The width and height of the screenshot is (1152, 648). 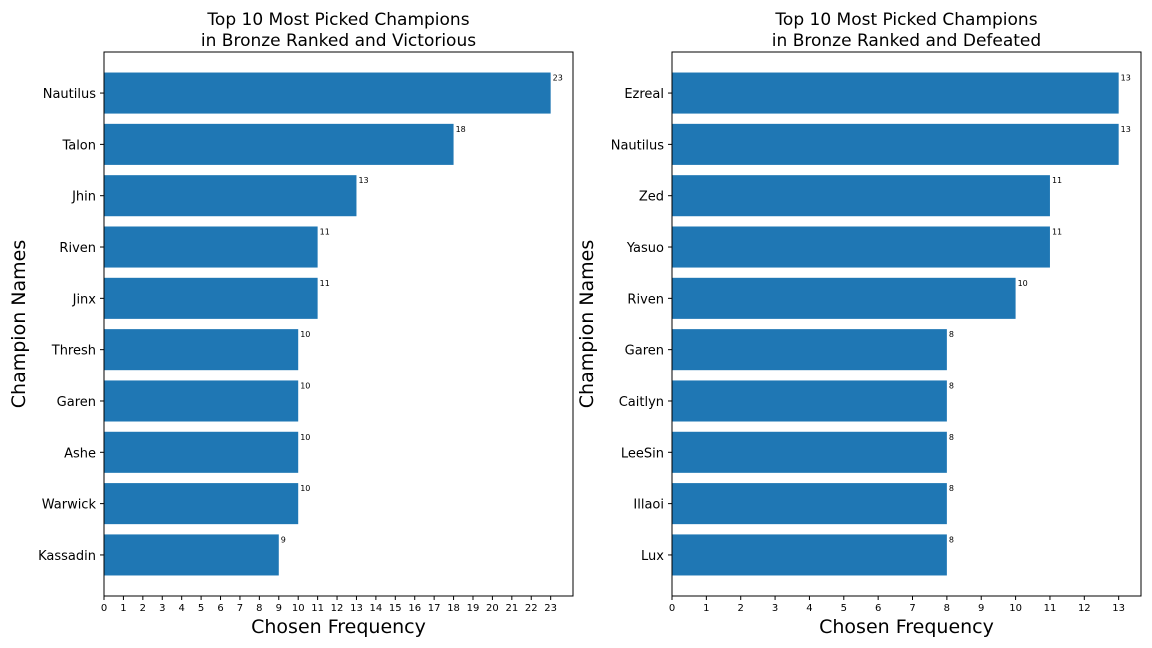 What do you see at coordinates (283, 539) in the screenshot?
I see `bar-value-label: 9` at bounding box center [283, 539].